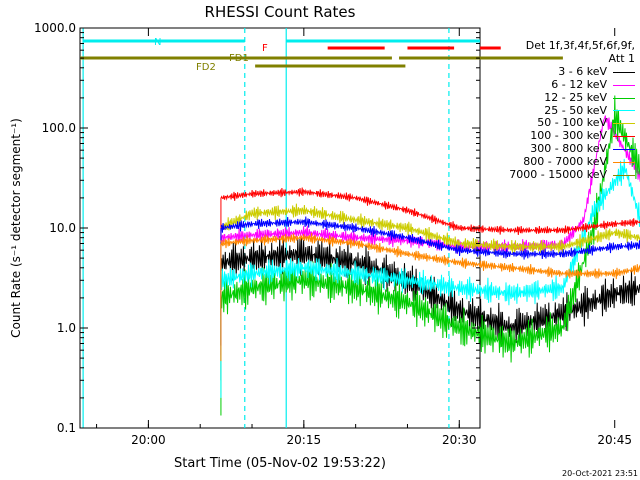  Describe the element at coordinates (600, 473) in the screenshot. I see `timestamp: 20-Oct-2021 23:51` at that location.